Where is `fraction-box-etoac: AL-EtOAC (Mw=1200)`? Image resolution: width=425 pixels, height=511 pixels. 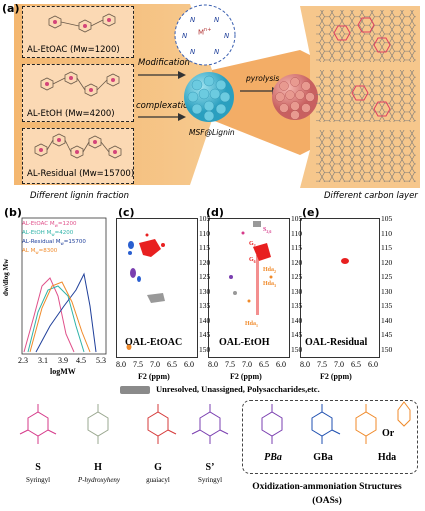
fraction-box-etoac: AL-EtOAC (Mw=1200) is located at coordinates (78, 32).